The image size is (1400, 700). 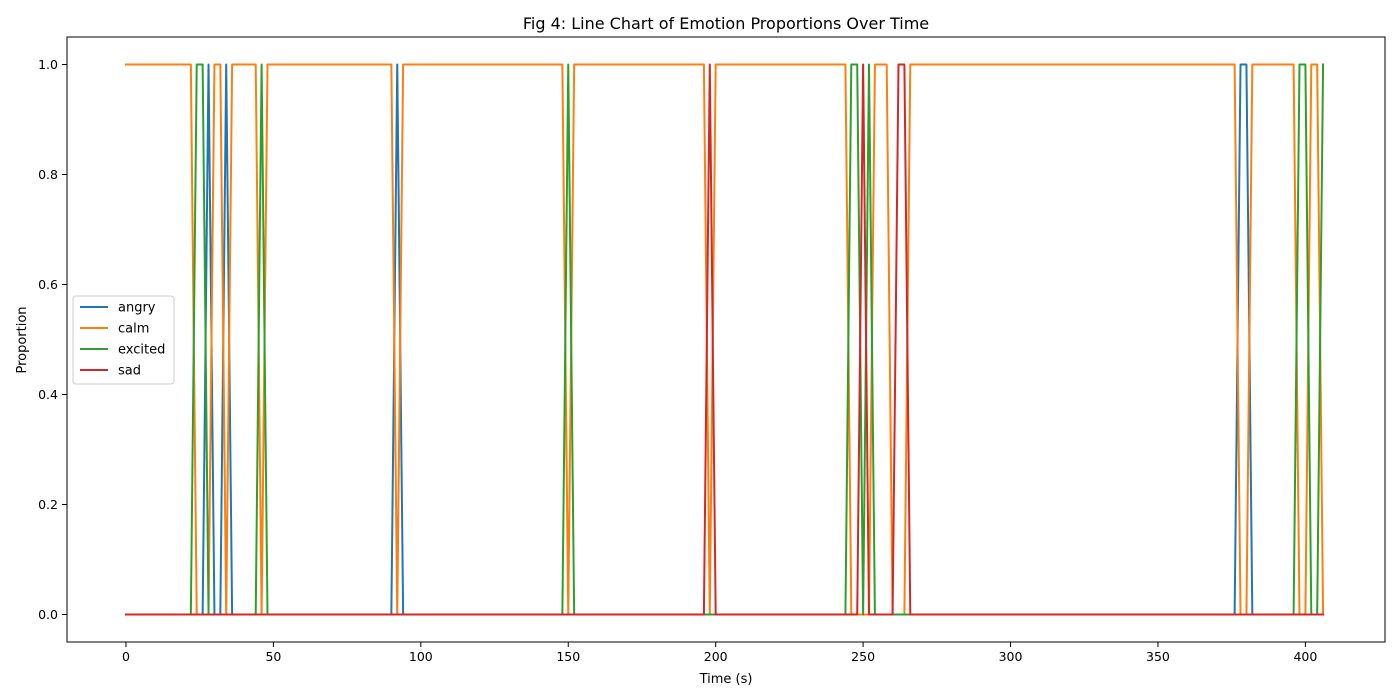 What do you see at coordinates (48, 394) in the screenshot?
I see `y-tick-label: 0.4` at bounding box center [48, 394].